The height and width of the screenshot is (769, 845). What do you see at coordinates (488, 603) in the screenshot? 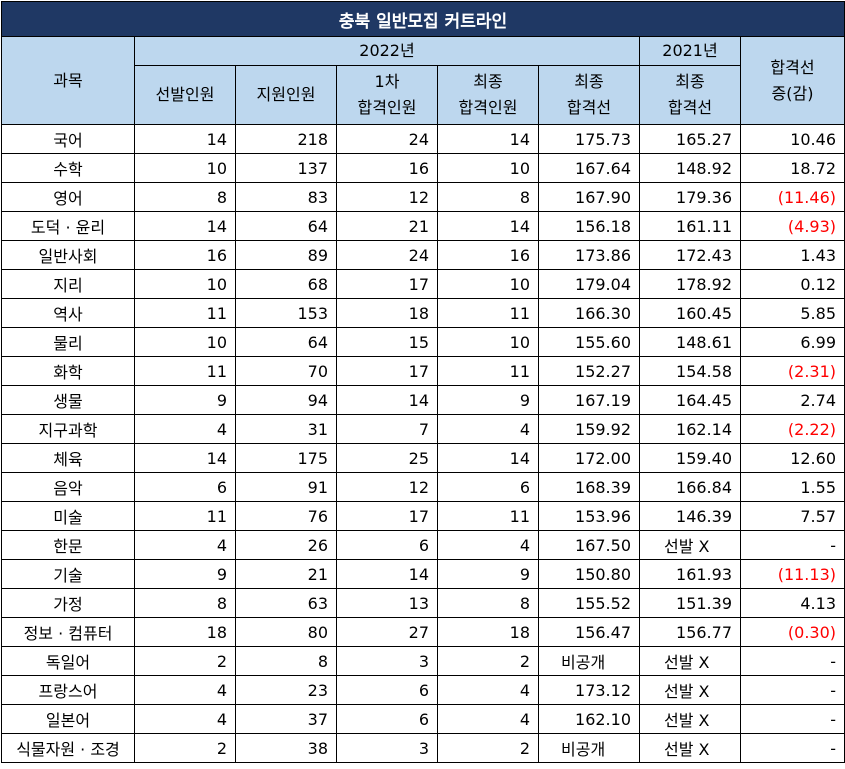
I see `cell-final-pass: 8` at bounding box center [488, 603].